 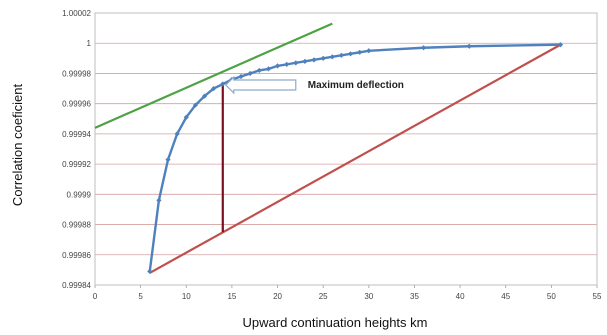 I want to click on tangent-line, so click(x=213, y=75).